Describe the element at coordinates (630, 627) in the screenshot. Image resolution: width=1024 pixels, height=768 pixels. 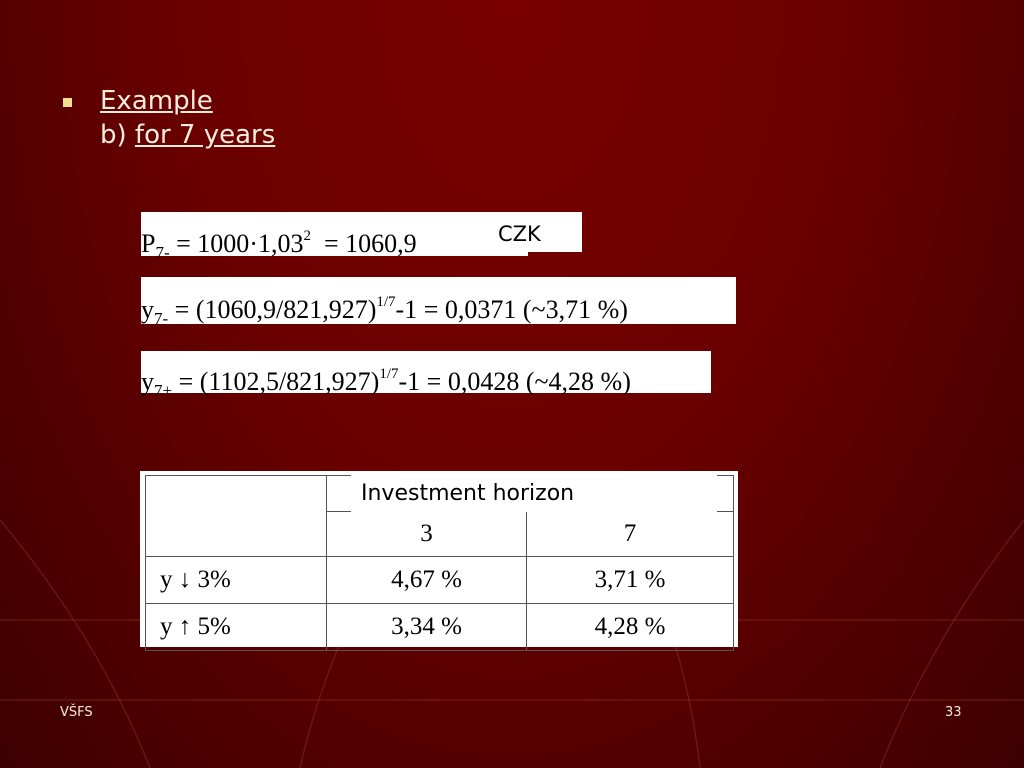
I see `table-cell: 4,28 %` at that location.